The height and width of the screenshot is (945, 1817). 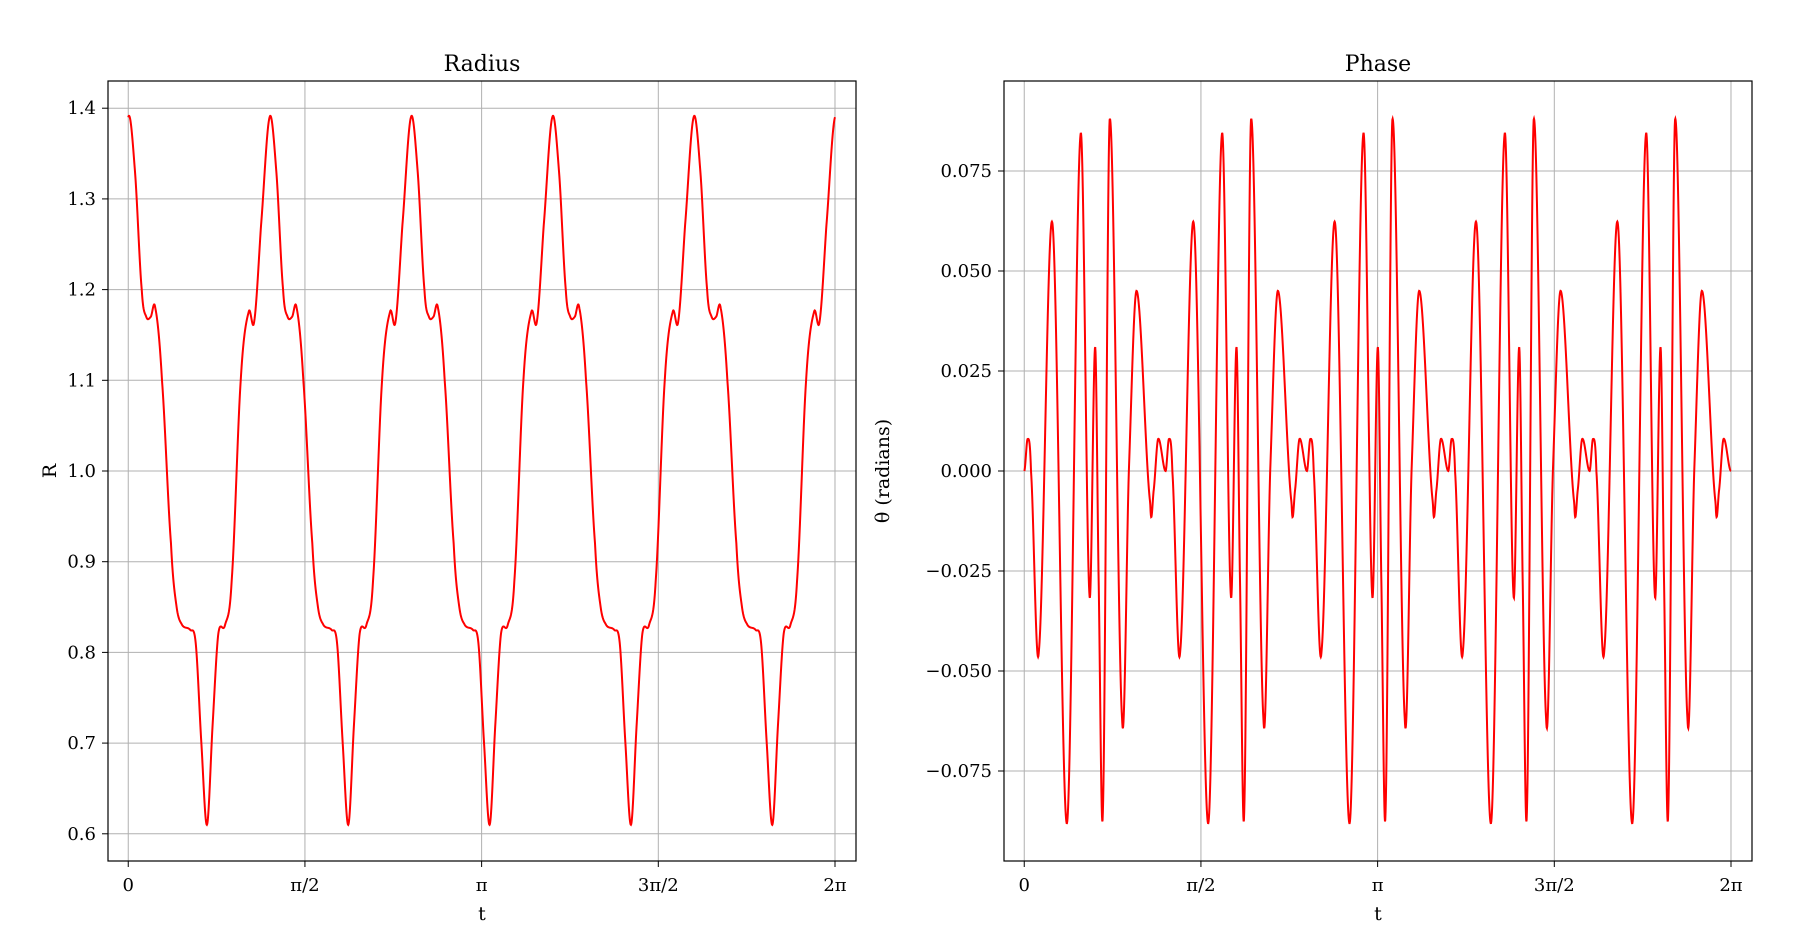 What do you see at coordinates (966, 371) in the screenshot?
I see `y-tick-label: 0.025` at bounding box center [966, 371].